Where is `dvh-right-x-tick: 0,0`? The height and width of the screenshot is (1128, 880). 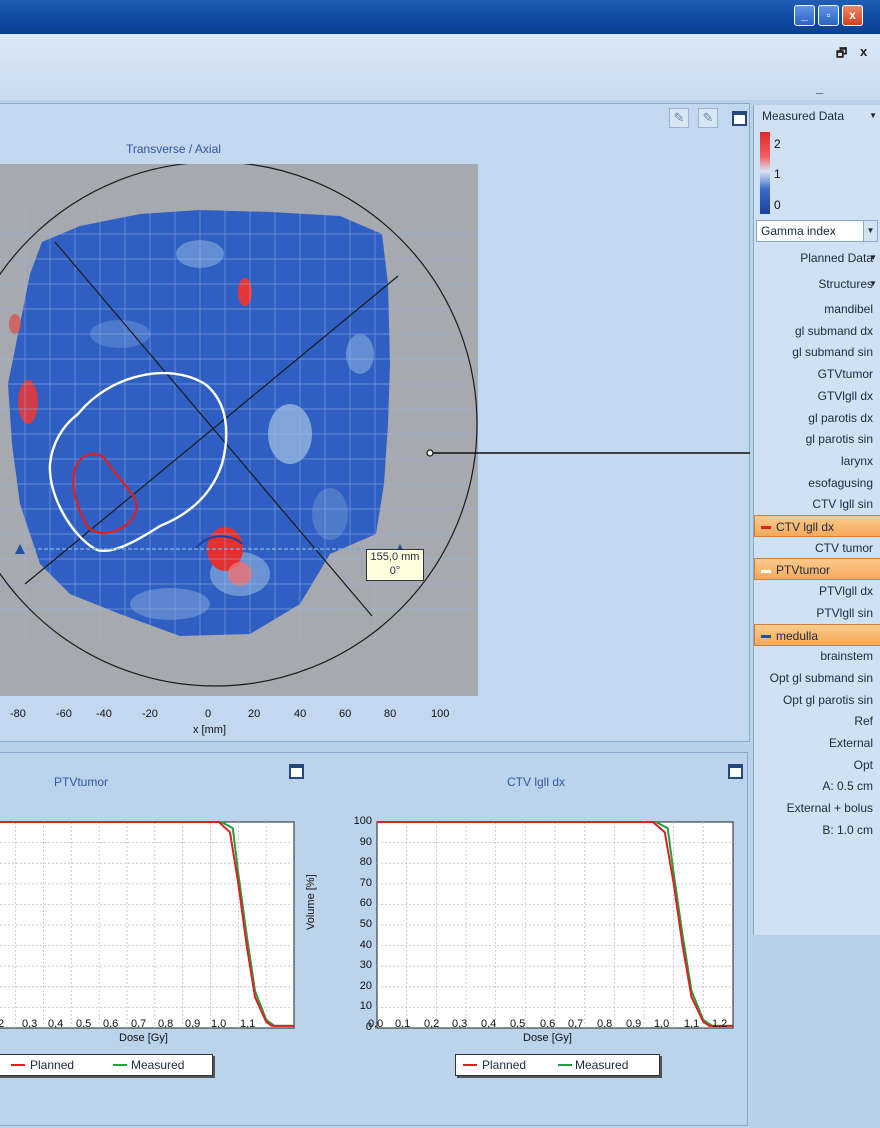 dvh-right-x-tick: 0,0 is located at coordinates (376, 1024).